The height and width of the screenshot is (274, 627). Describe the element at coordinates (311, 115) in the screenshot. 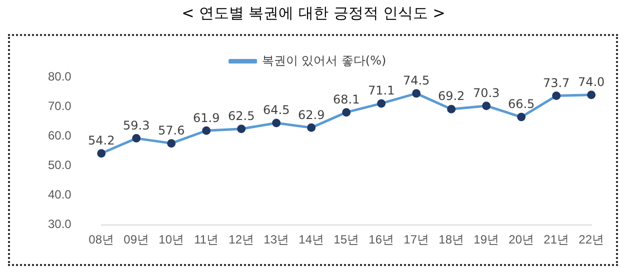

I see `data-label: 62.9` at that location.